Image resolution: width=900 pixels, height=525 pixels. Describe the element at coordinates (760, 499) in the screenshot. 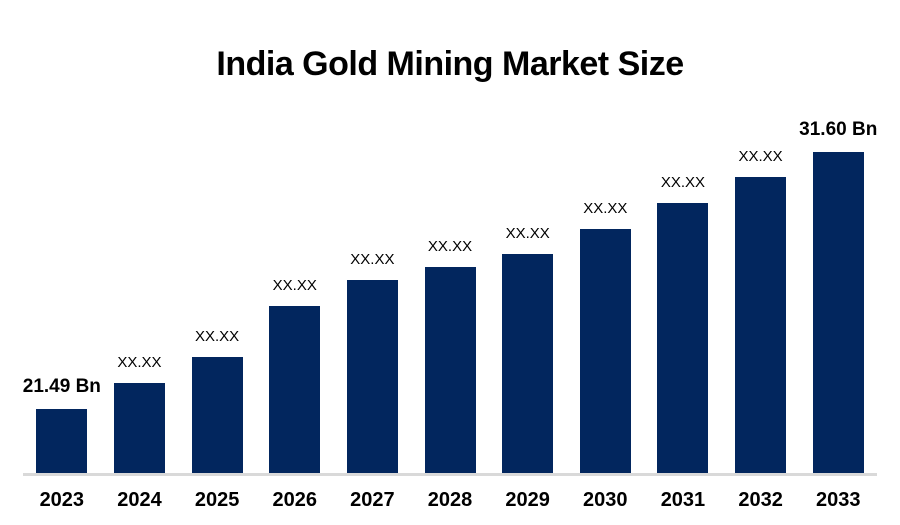

I see `year-label-2032: 2032` at that location.